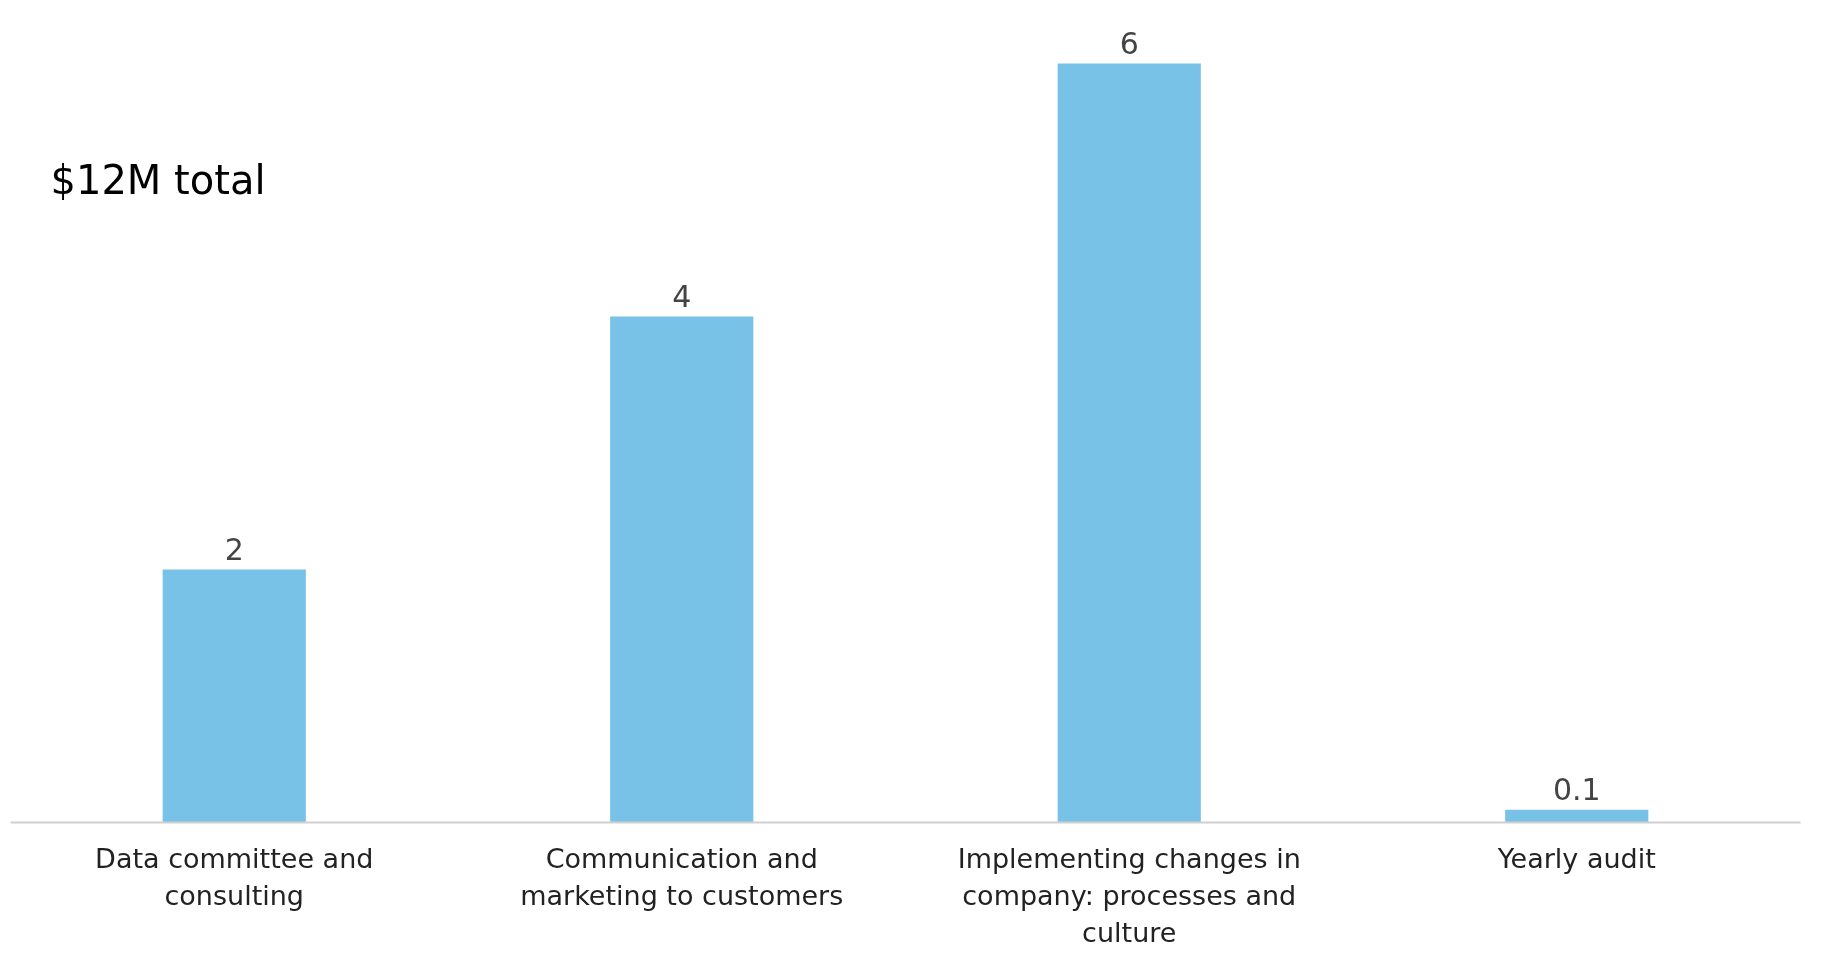  Describe the element at coordinates (234, 549) in the screenshot. I see `data-label: 2` at that location.